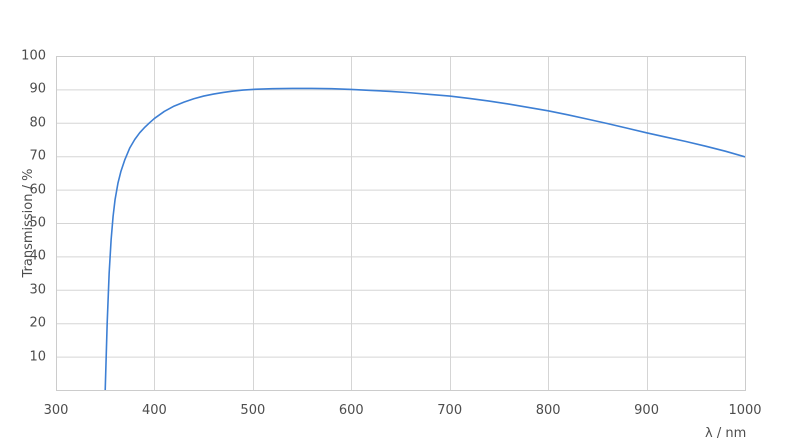 The height and width of the screenshot is (446, 800). Describe the element at coordinates (56, 410) in the screenshot. I see `x-axis-tick-label: 300` at that location.